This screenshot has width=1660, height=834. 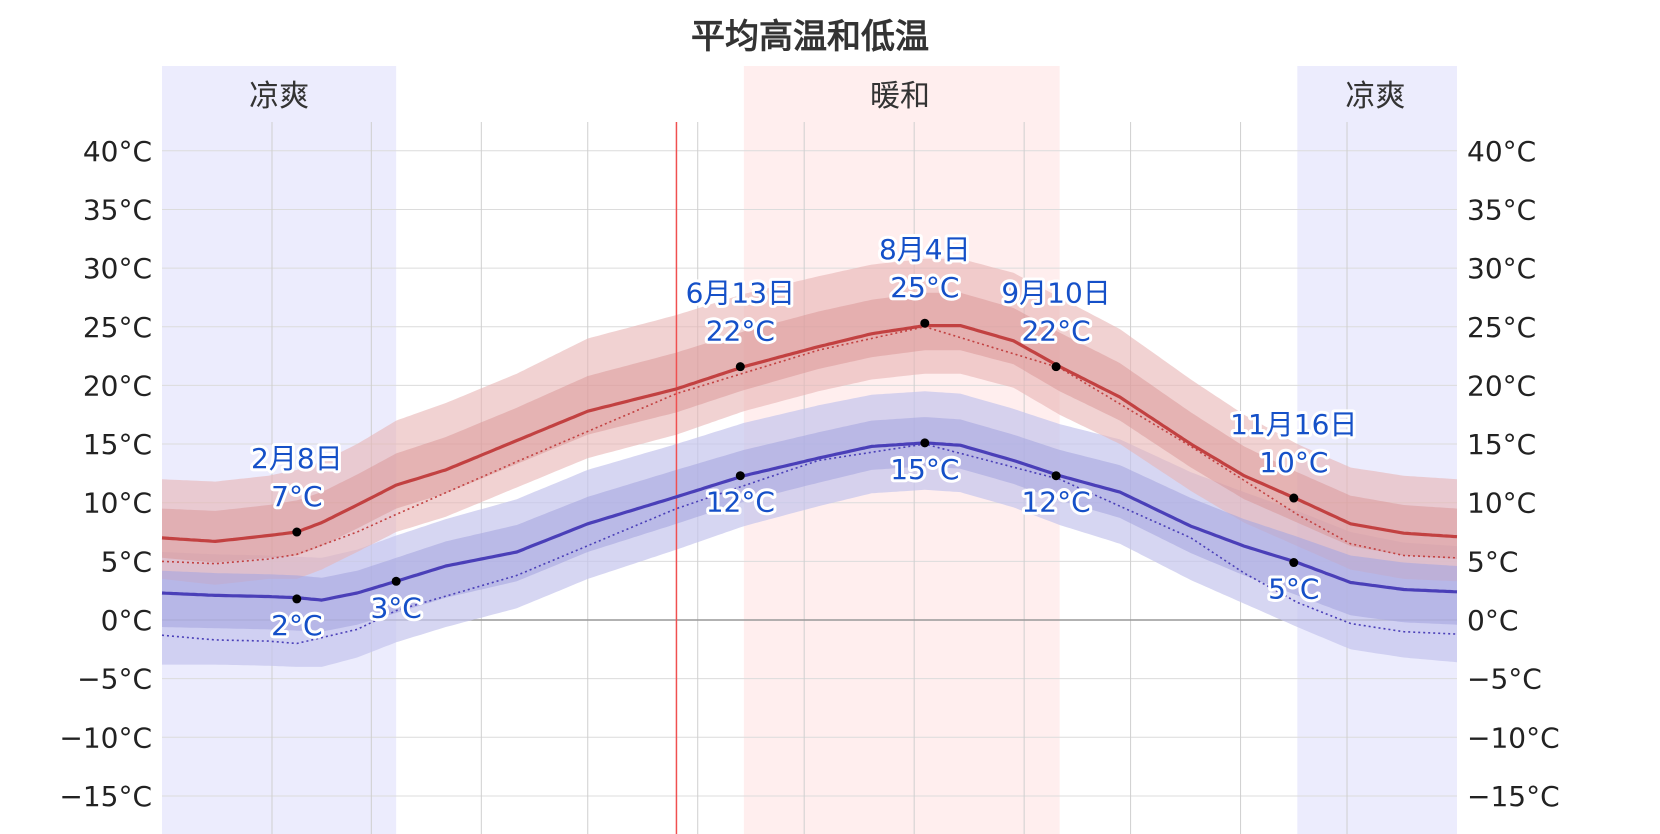 I want to click on y-tick-right-11: −15°C, so click(x=1513, y=796).